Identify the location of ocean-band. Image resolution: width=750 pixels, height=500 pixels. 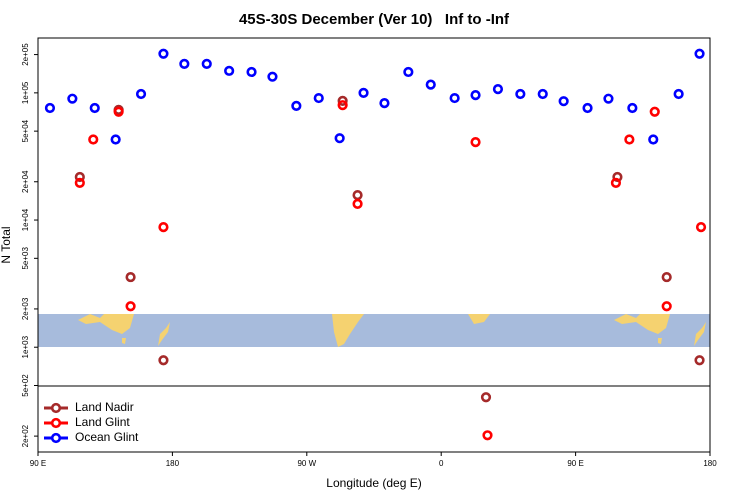
(374, 330).